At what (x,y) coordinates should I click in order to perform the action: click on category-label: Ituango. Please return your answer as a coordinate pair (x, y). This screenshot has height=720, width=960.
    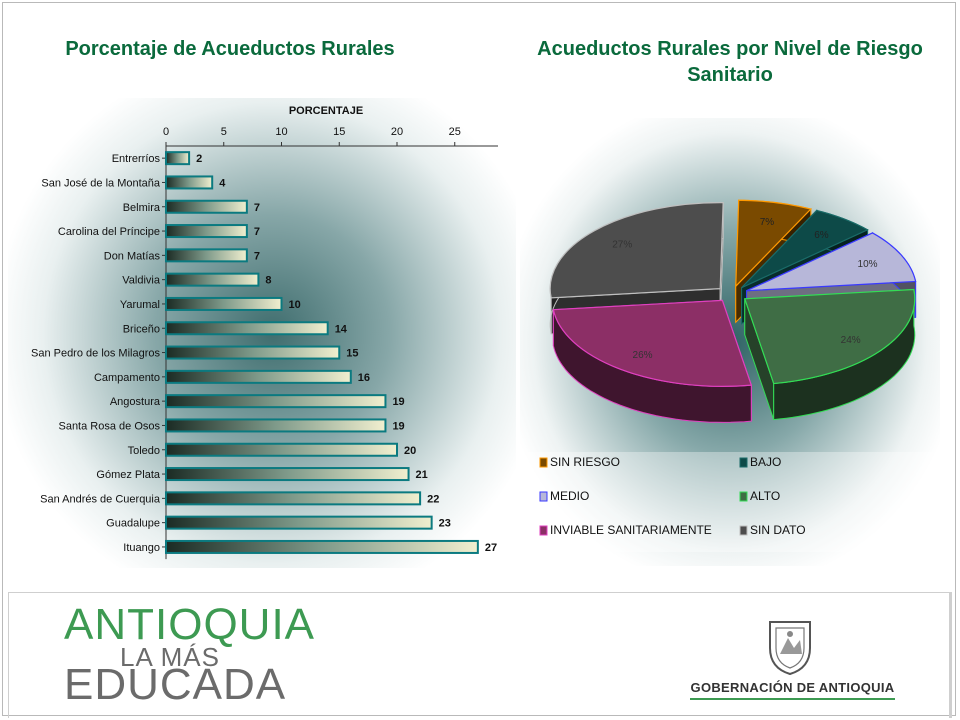
    Looking at the image, I should click on (141, 548).